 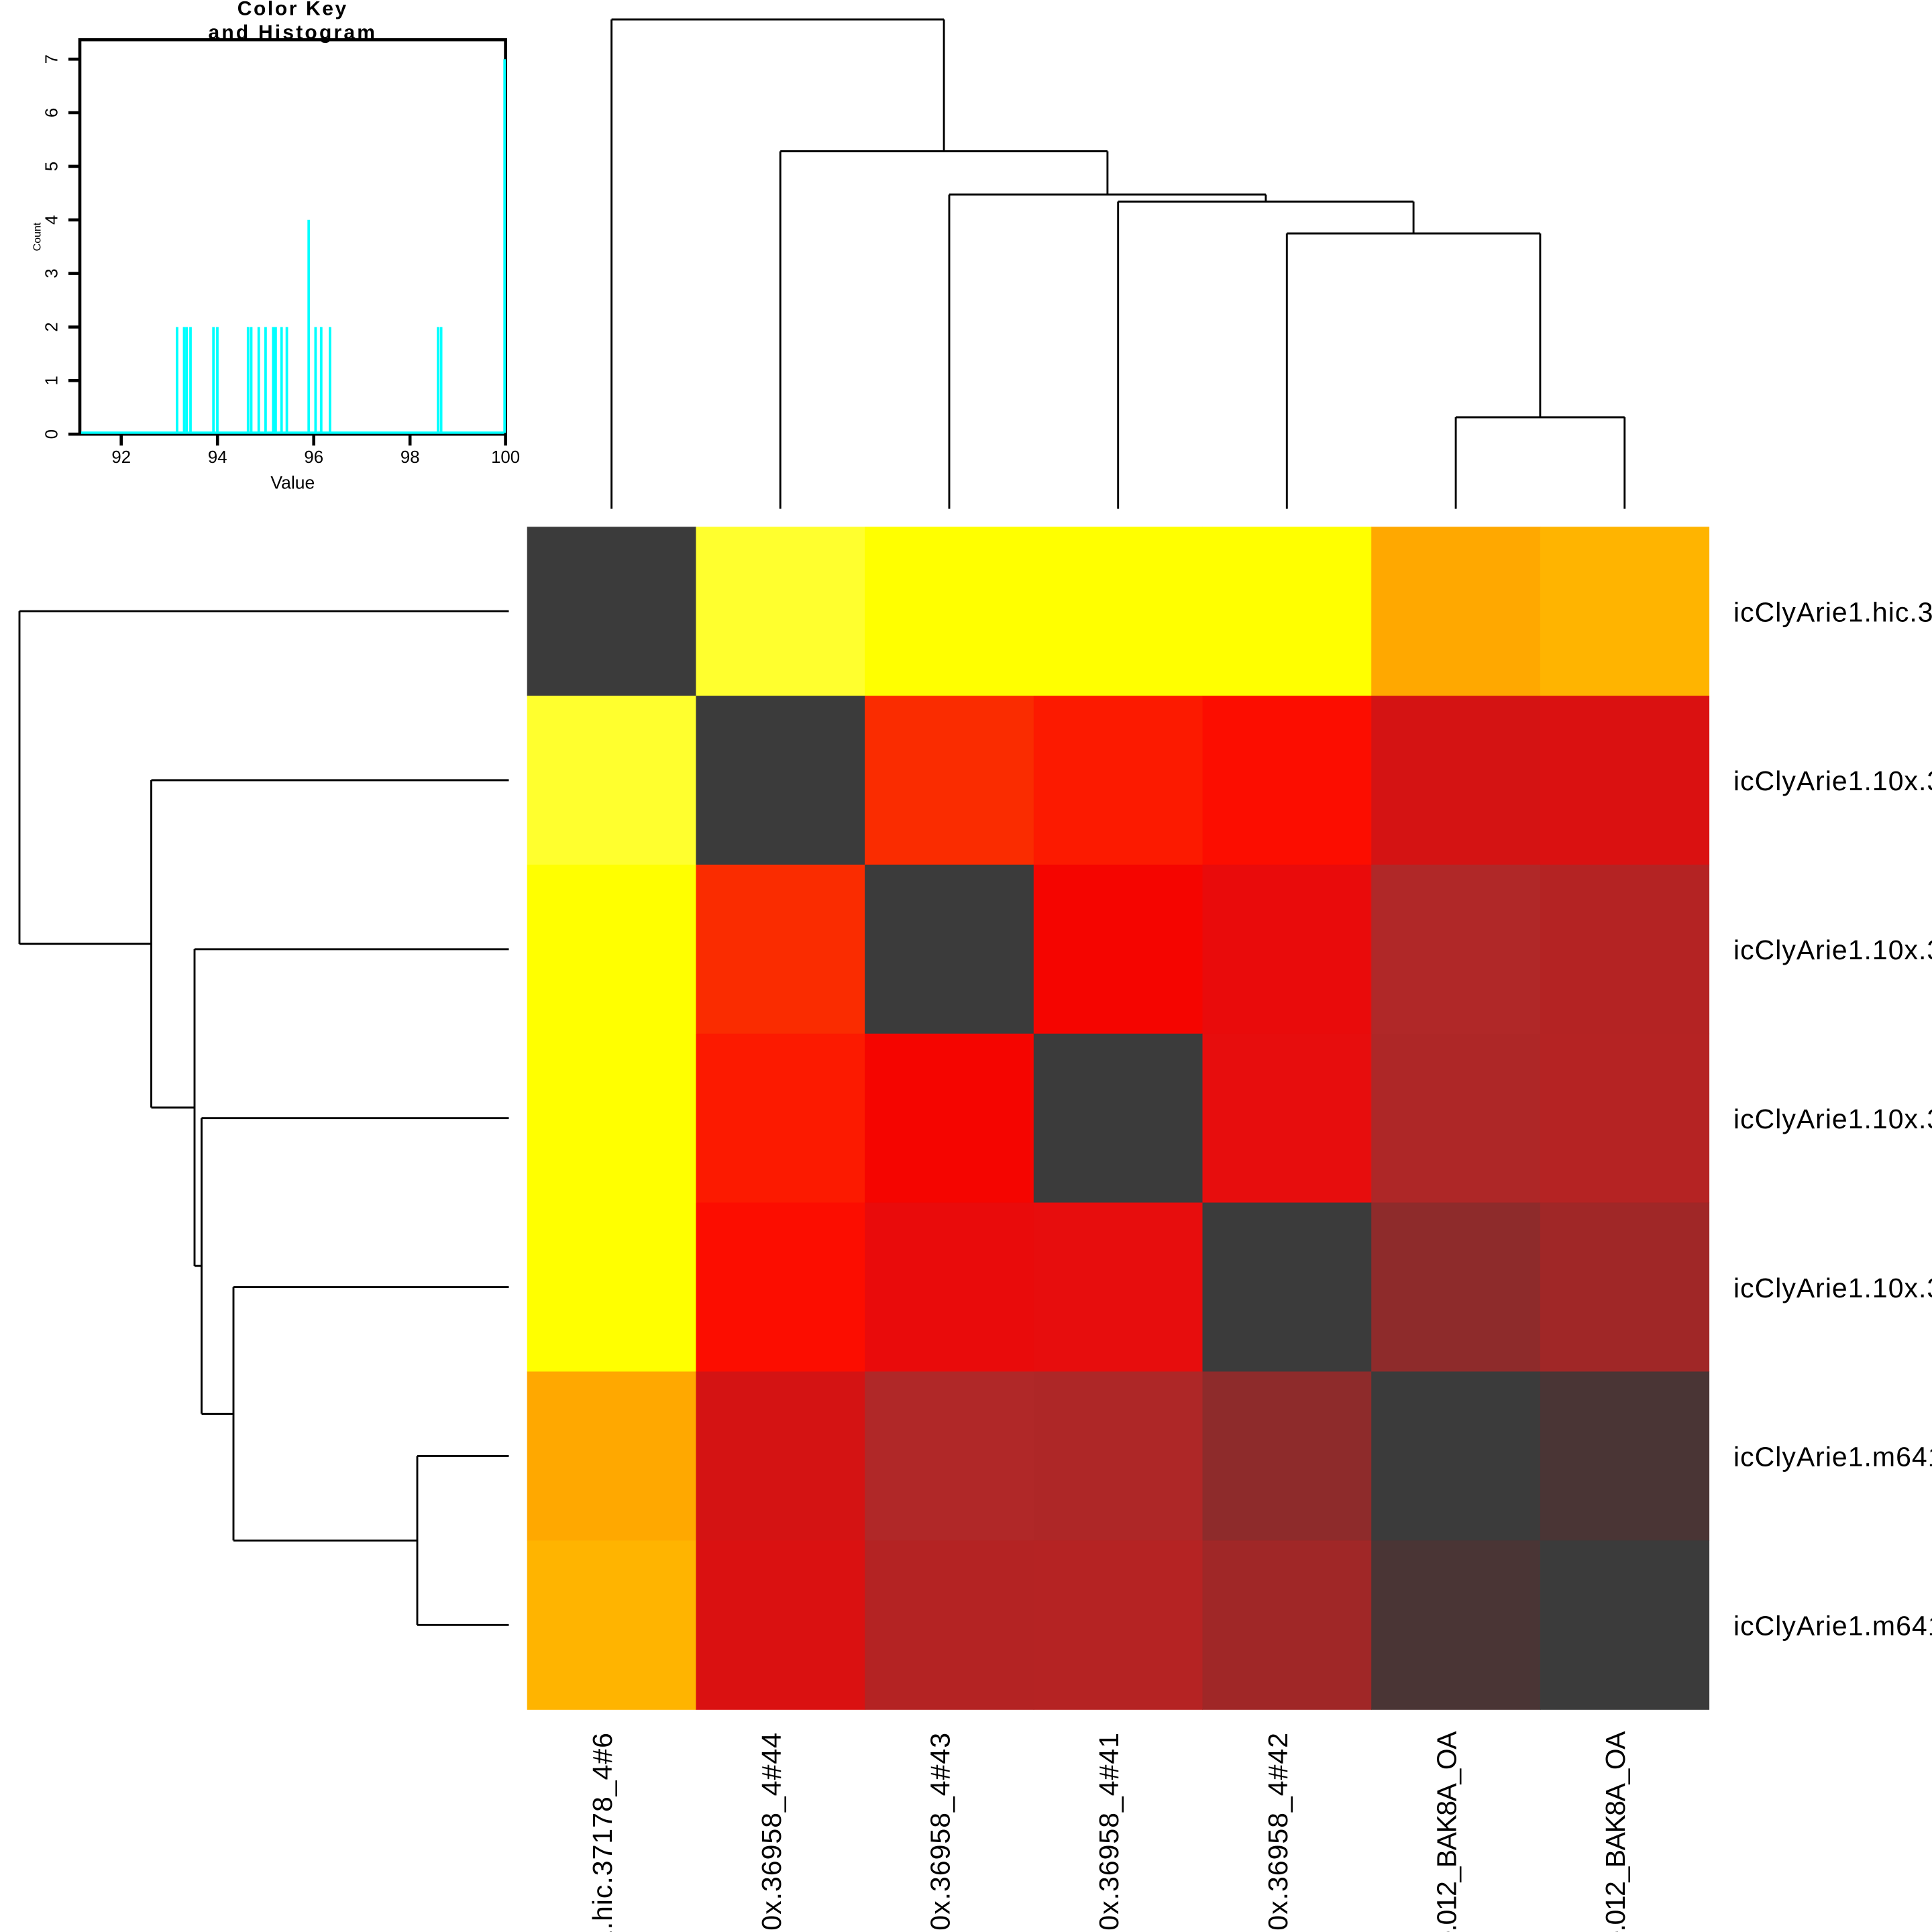 What do you see at coordinates (38, 236) in the screenshot?
I see `svg-text: Count` at bounding box center [38, 236].